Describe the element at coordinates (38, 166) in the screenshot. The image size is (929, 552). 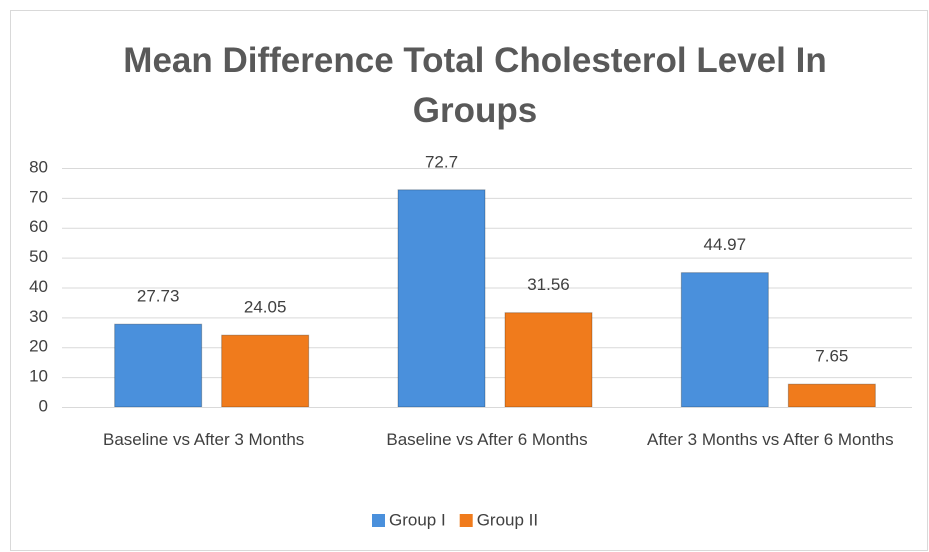
I see `y-tick-label: 80` at that location.